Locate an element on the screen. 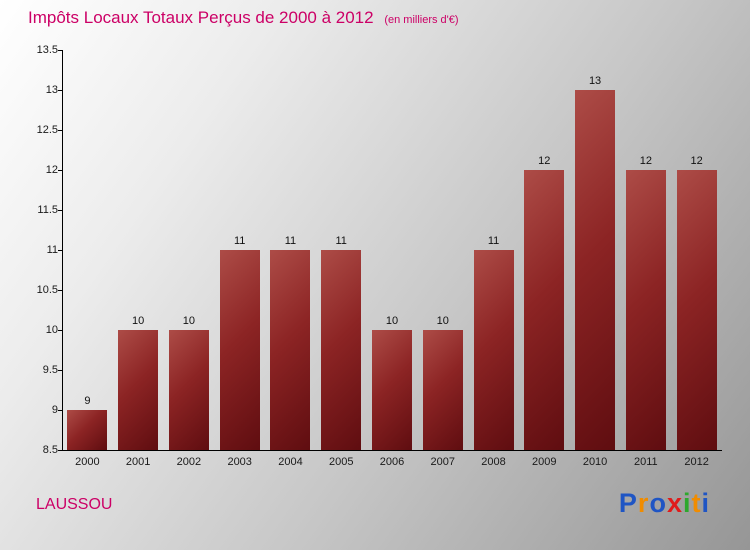 The image size is (750, 550). bar-2003 is located at coordinates (239, 350).